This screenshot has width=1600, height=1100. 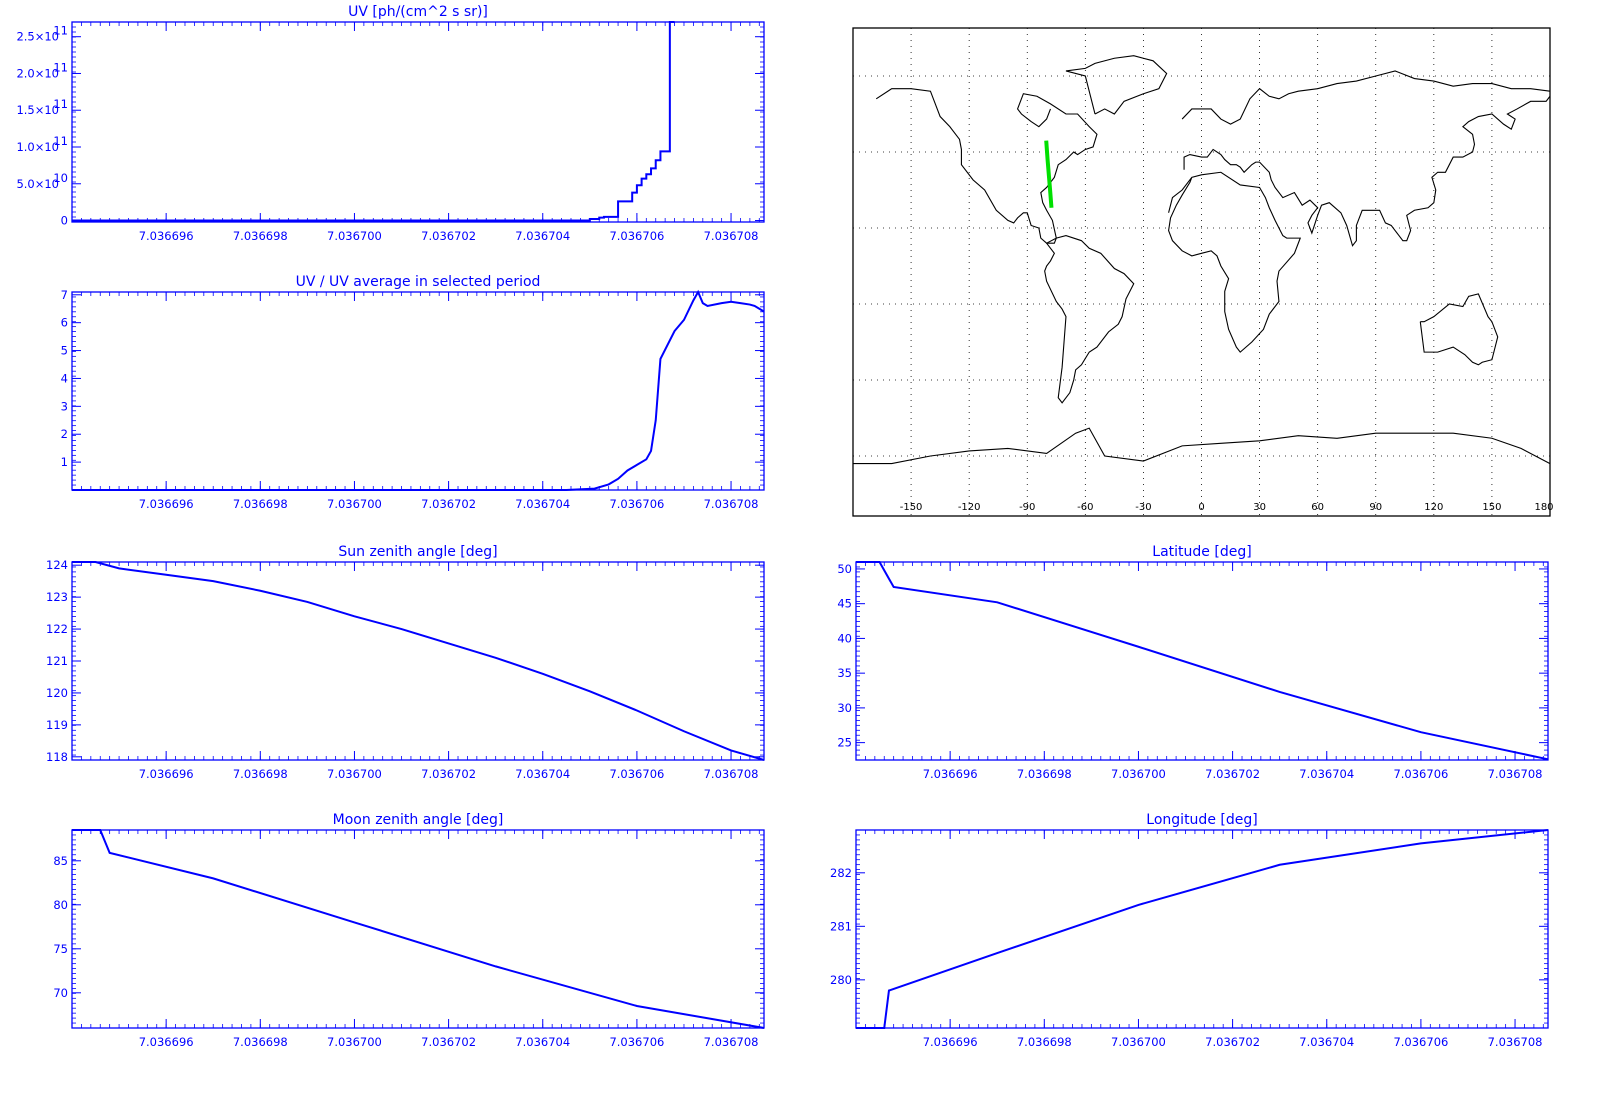 I want to click on map-lon-label: -150, so click(x=911, y=507).